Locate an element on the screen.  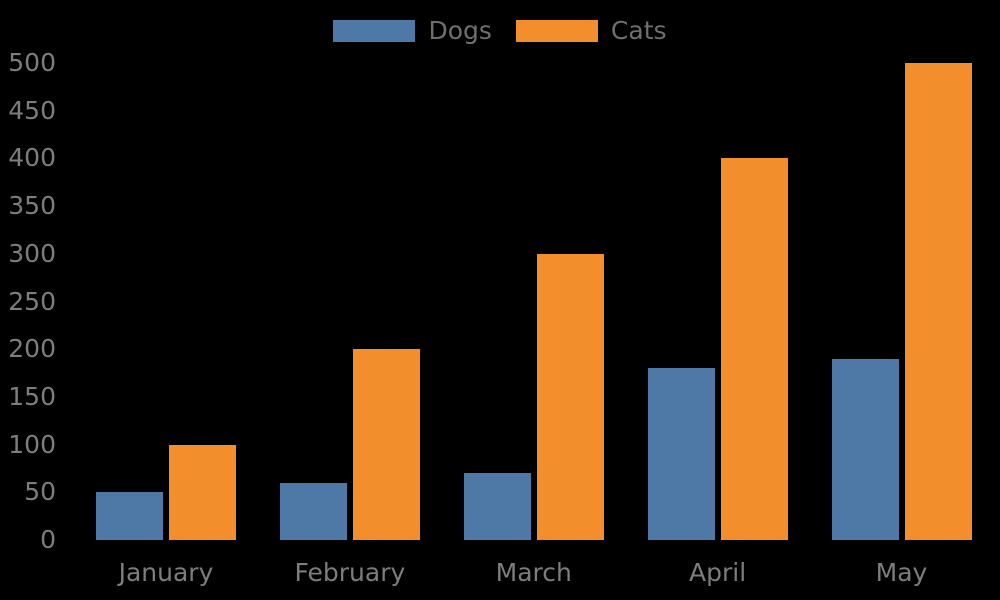
bar-dogs-january is located at coordinates (129, 516).